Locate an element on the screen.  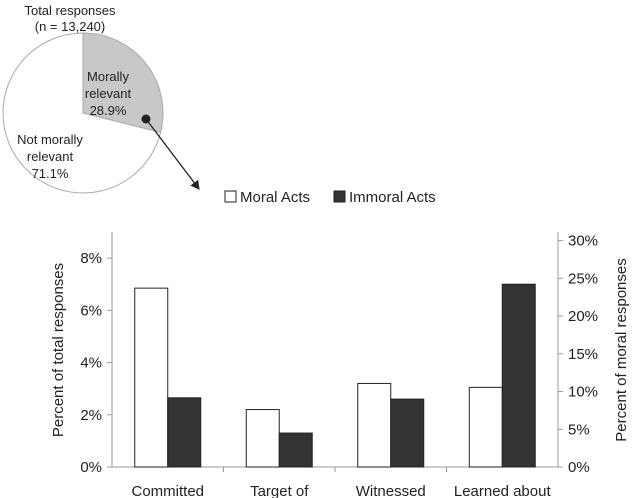
pie-label-relevant: relevant is located at coordinates (108, 93).